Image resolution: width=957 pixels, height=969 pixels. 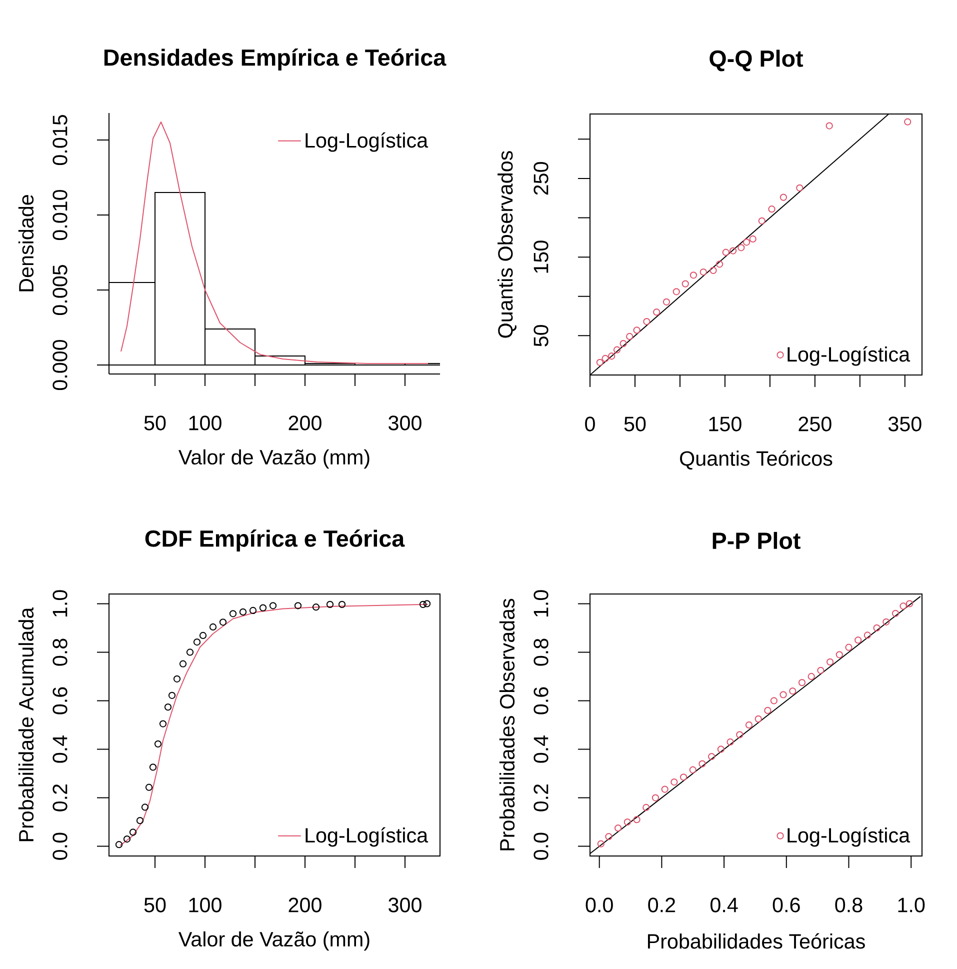 I want to click on x-tick-label: 150, so click(x=725, y=424).